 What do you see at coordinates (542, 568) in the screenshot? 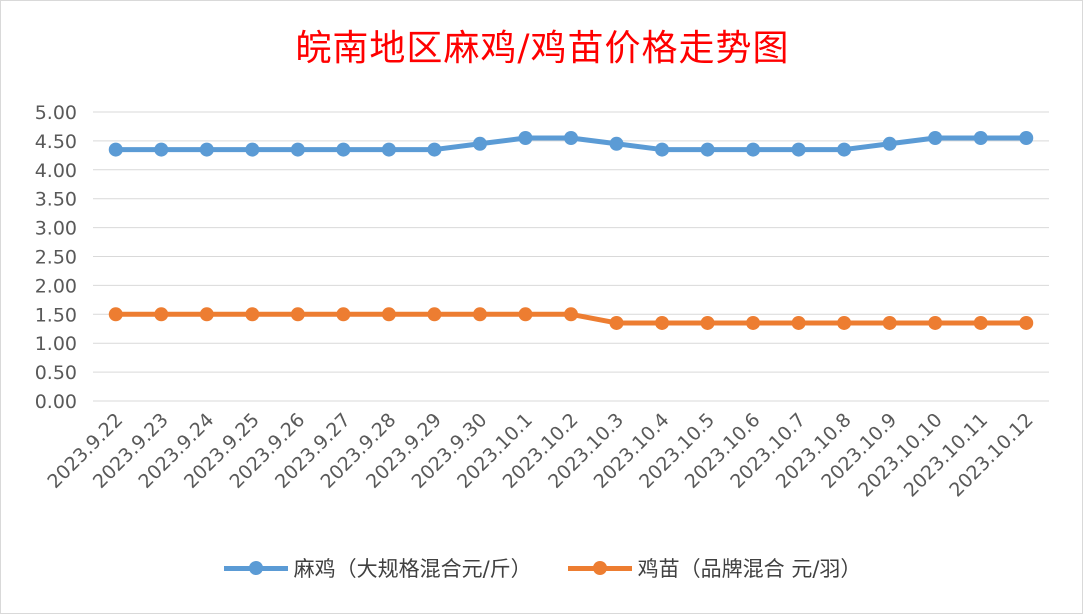
I see `legend: 麻鸡（大规格混合元/斤） 鸡苗（品牌混合 元/羽）` at bounding box center [542, 568].